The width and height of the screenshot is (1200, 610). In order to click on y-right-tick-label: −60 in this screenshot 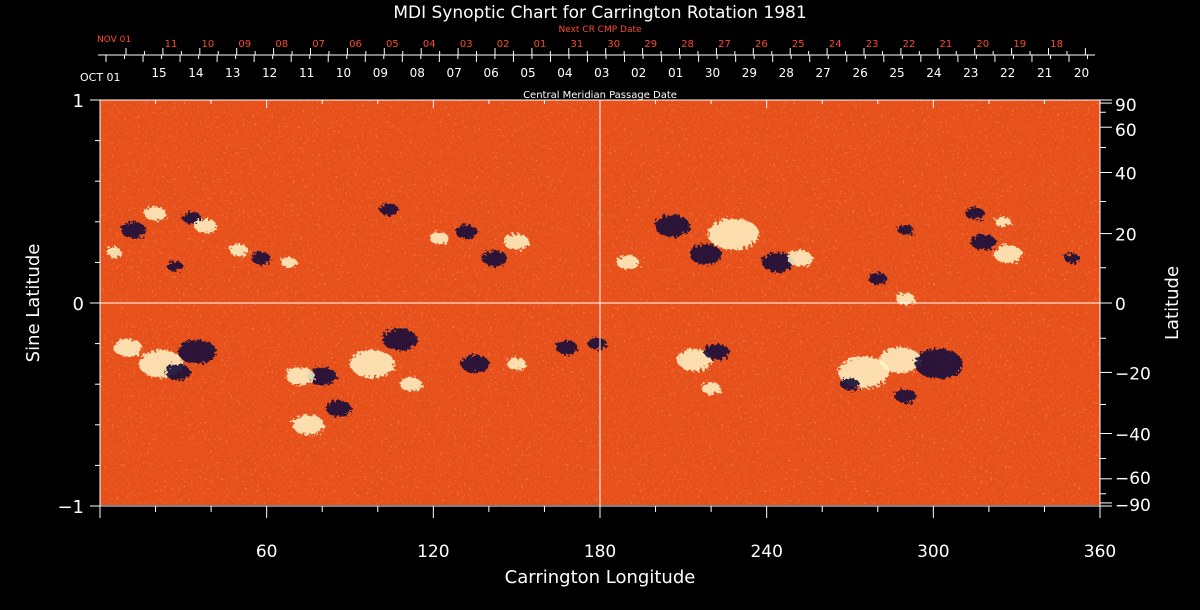, I will do `click(1133, 479)`.